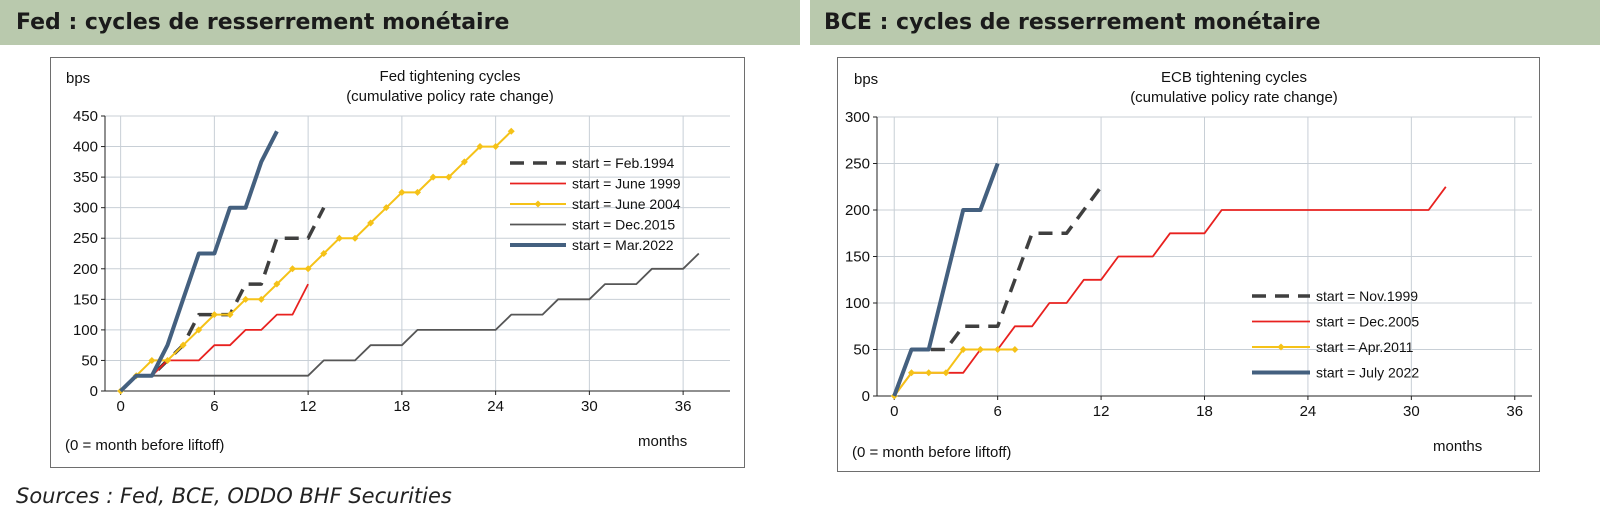 The height and width of the screenshot is (515, 1600). Describe the element at coordinates (626, 204) in the screenshot. I see `fed-legend-label-3: start = June 2004` at that location.